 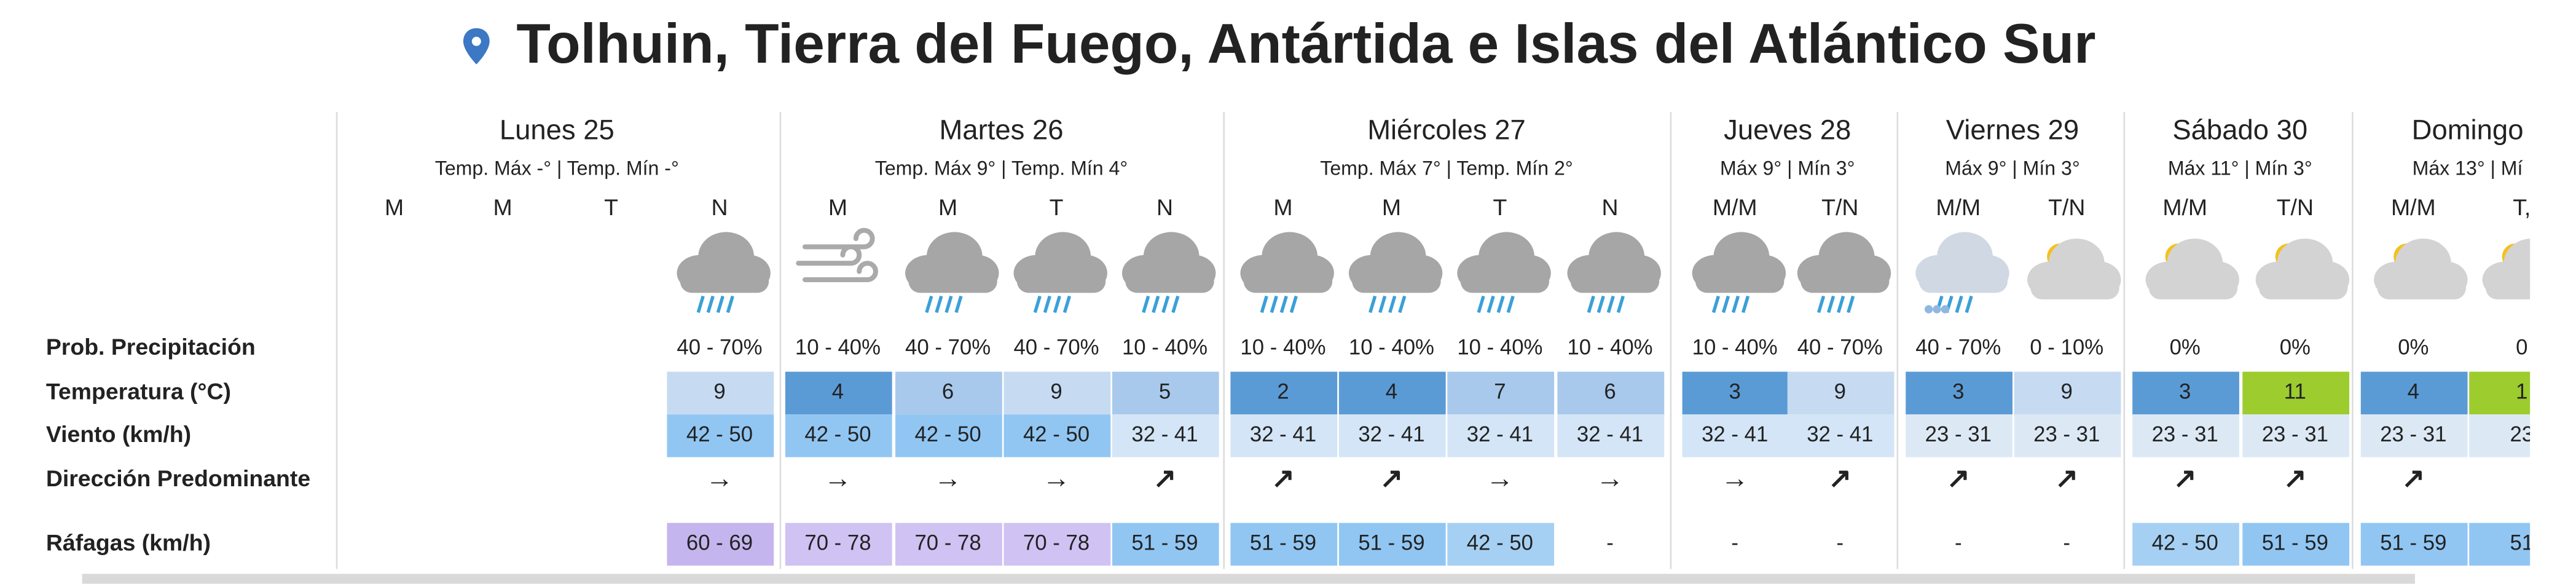 I want to click on cell-value: 11, so click(x=2295, y=392).